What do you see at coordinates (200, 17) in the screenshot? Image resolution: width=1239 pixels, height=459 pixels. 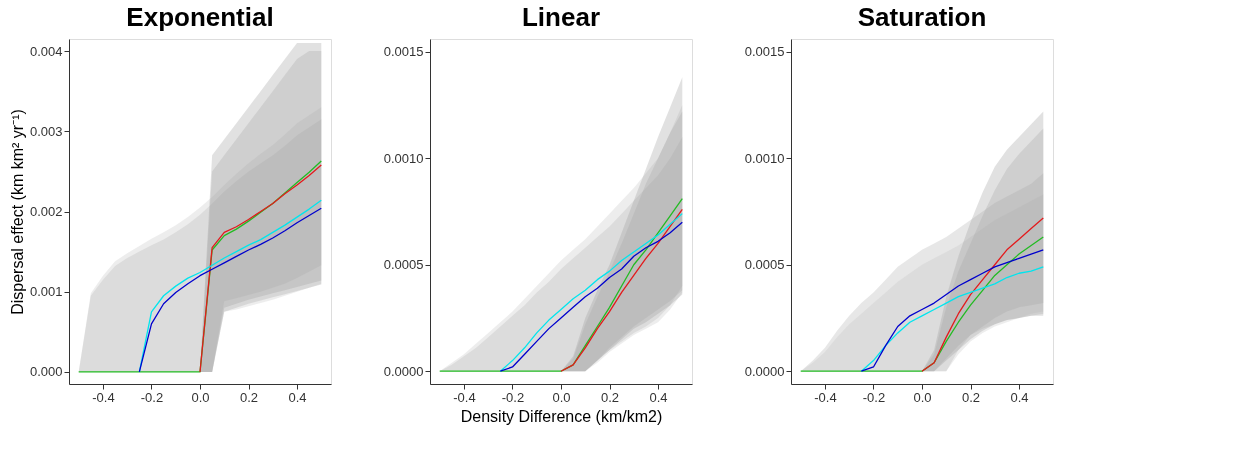 I see `chart-title: Exponential` at bounding box center [200, 17].